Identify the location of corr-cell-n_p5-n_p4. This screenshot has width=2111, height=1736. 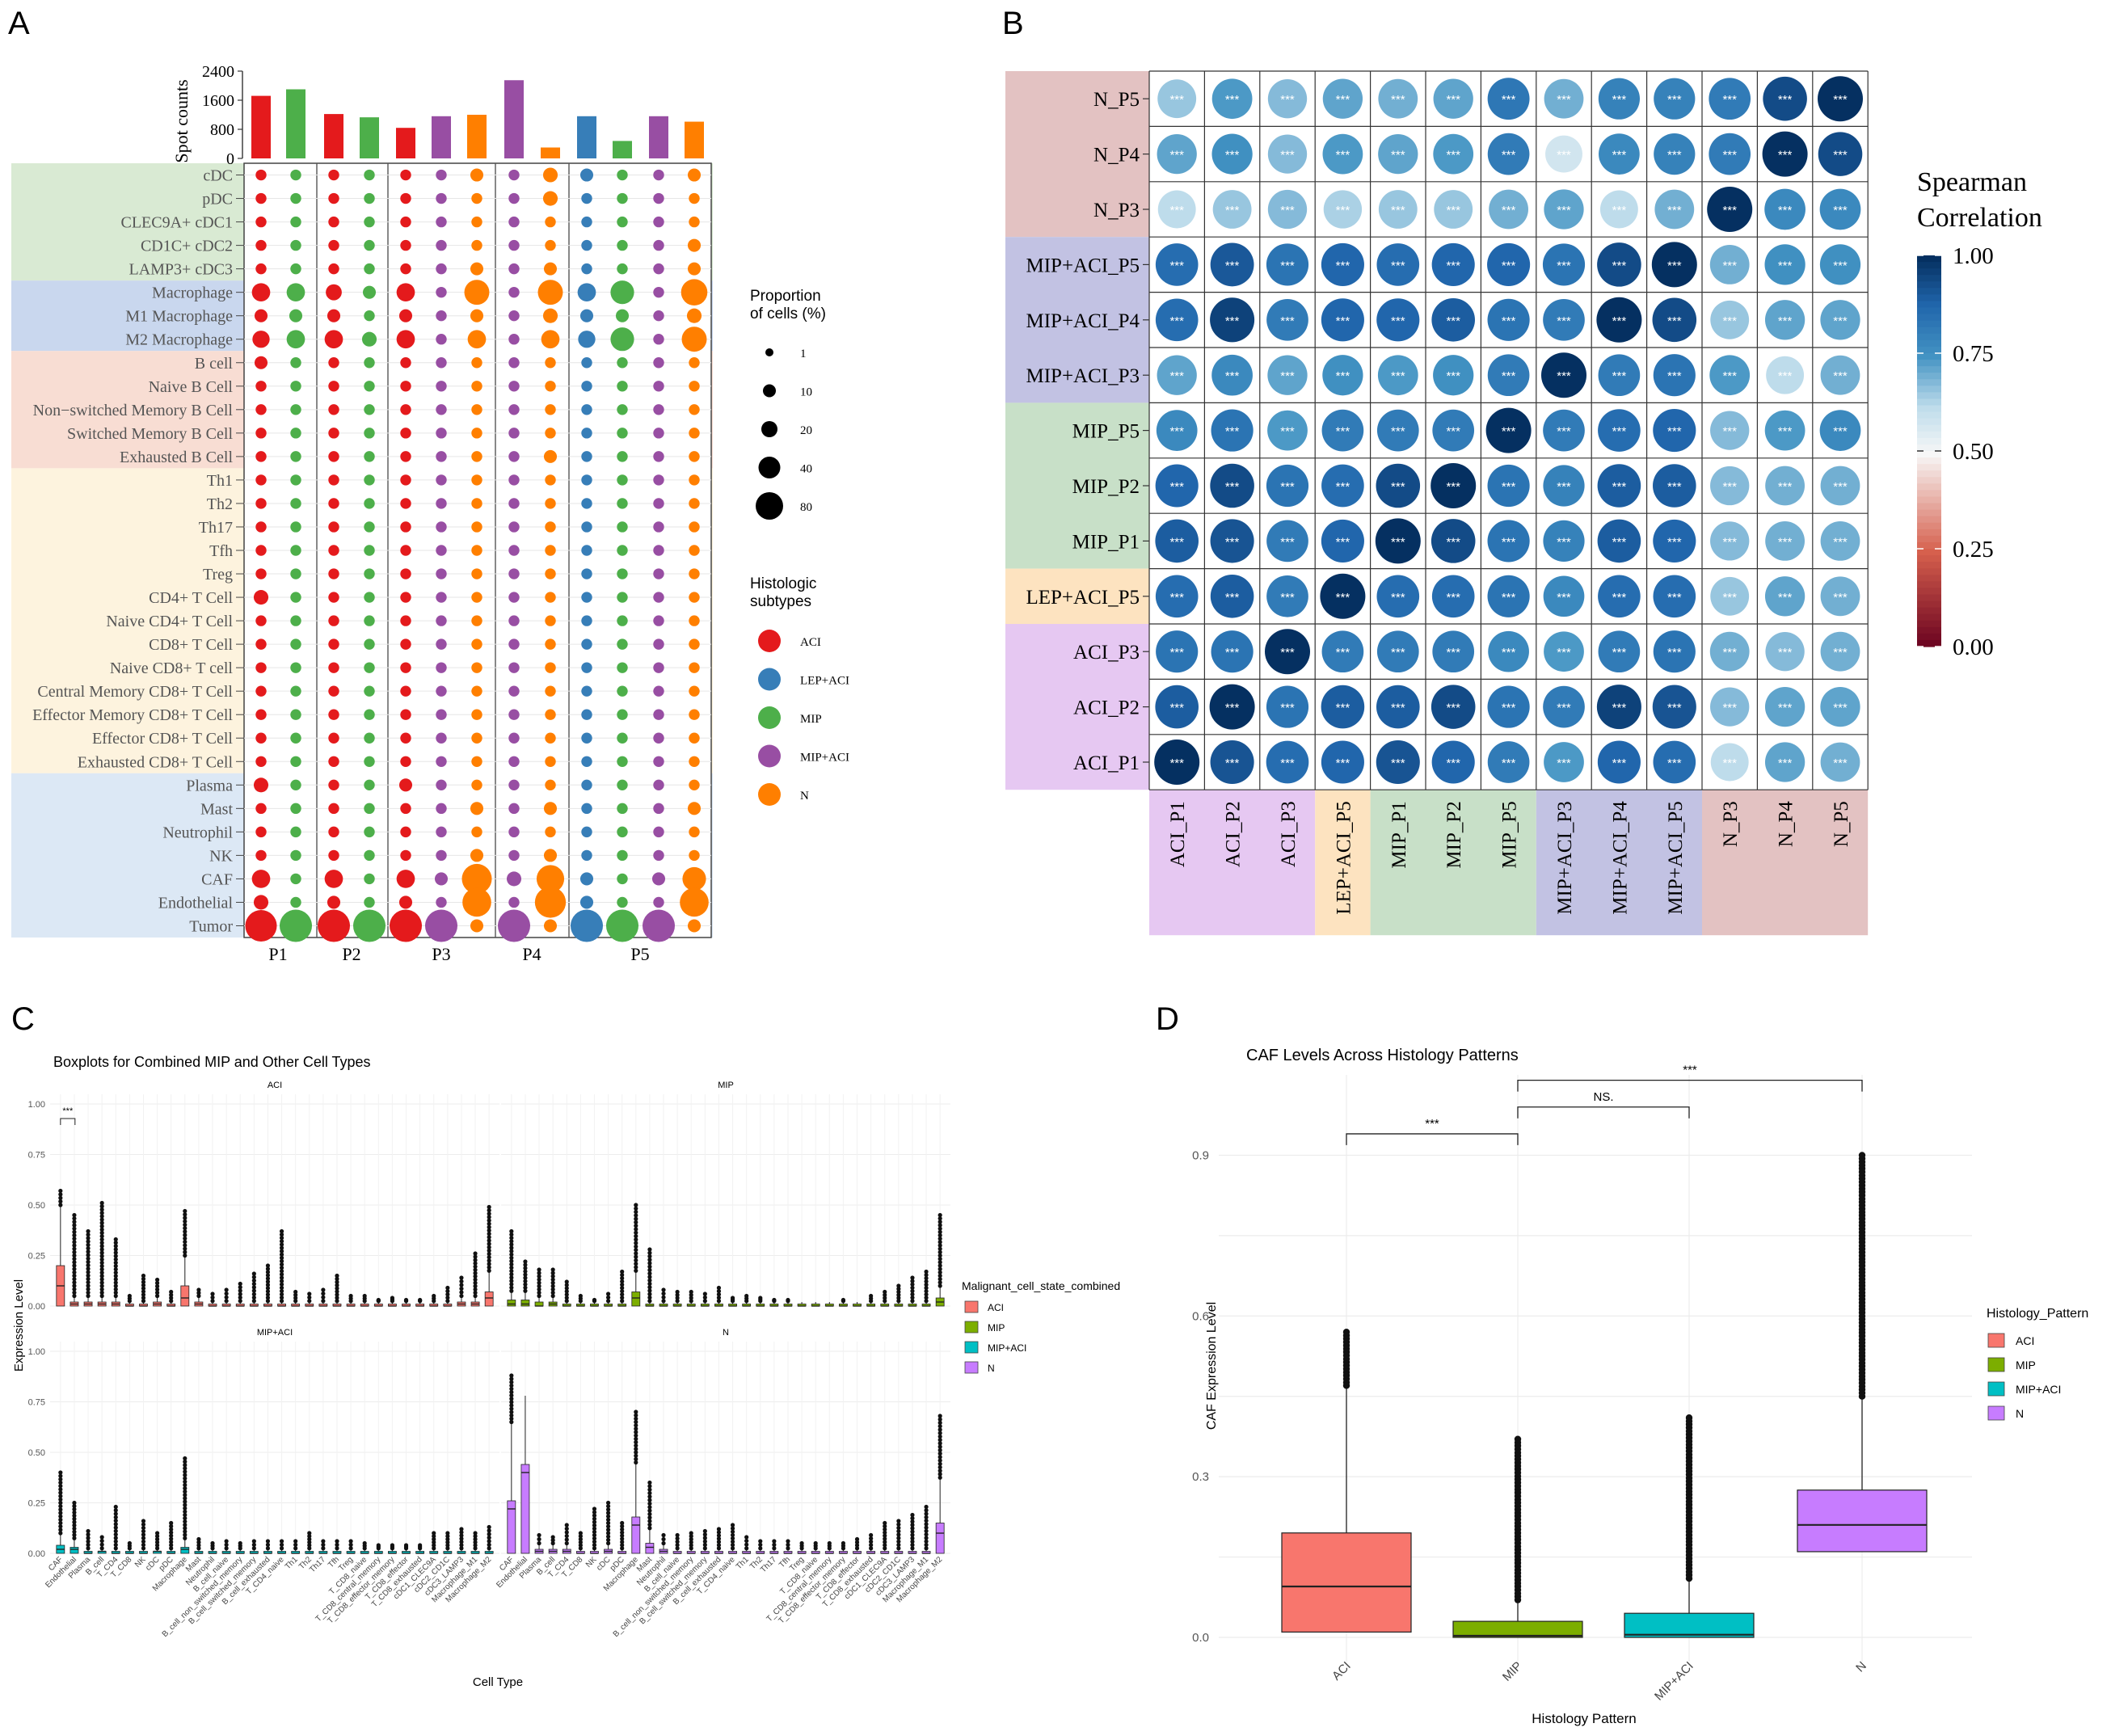
(1785, 98).